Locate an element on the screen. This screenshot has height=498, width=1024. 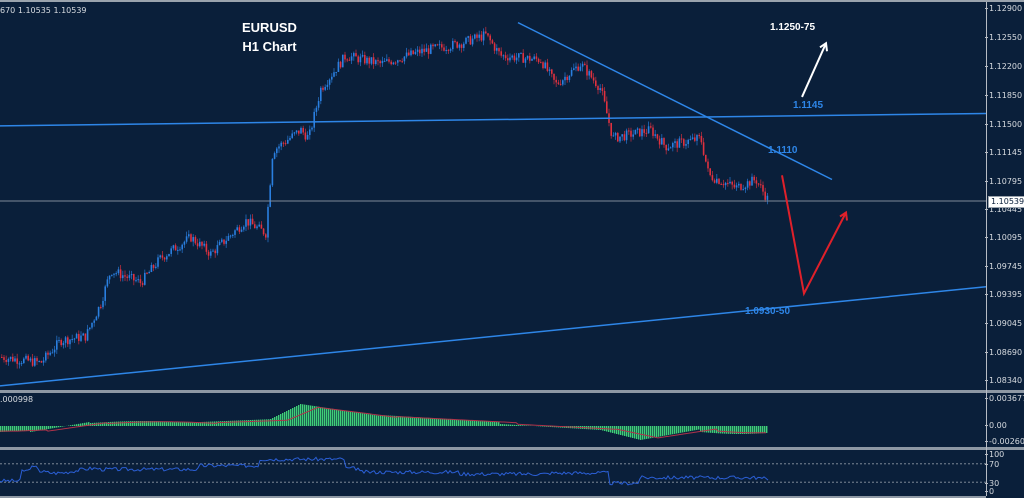
target-up-label: 1.1250-75 is located at coordinates (793, 27).